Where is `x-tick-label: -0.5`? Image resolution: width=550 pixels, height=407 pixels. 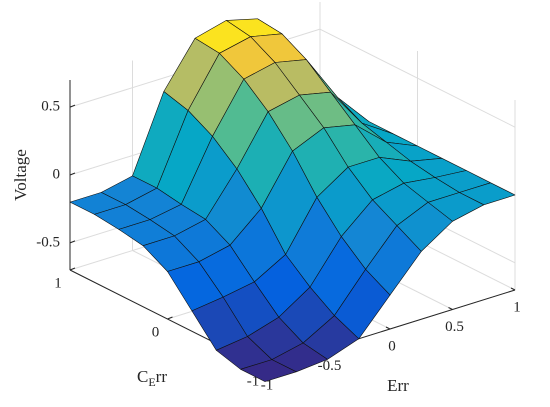
x-tick-label: -0.5 is located at coordinates (330, 366).